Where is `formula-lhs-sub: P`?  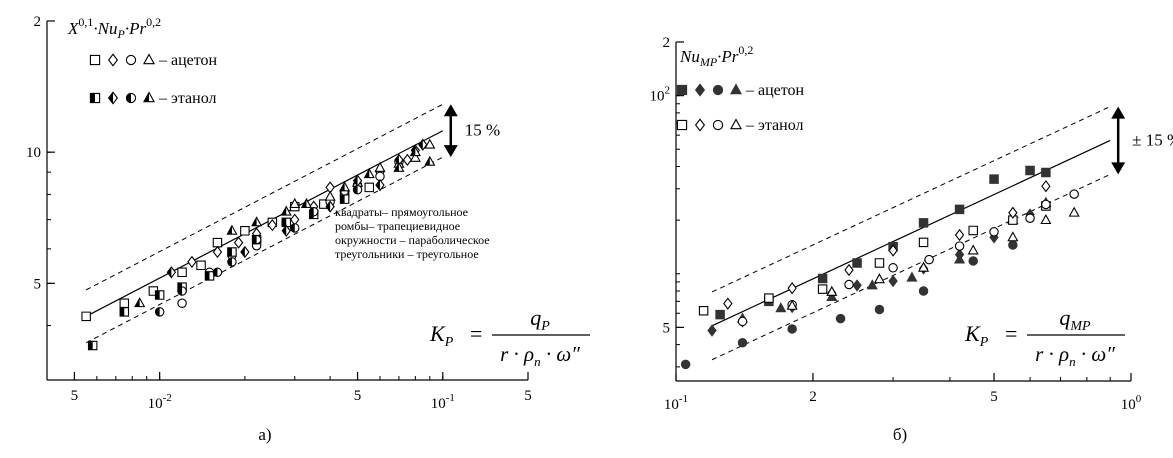 formula-lhs-sub: P is located at coordinates (984, 342).